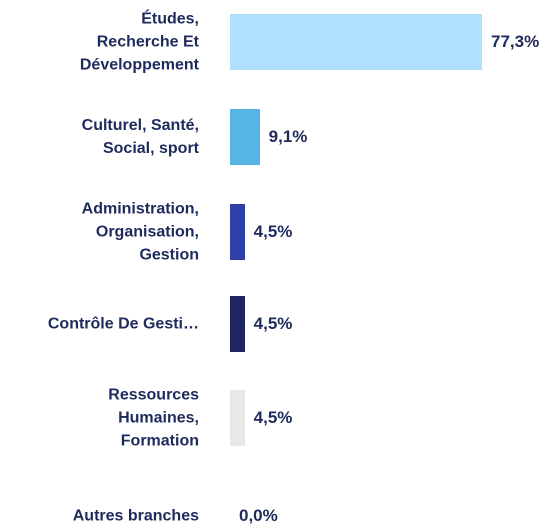 This screenshot has height=530, width=555. What do you see at coordinates (515, 41) in the screenshot?
I see `value-label: 77,3%` at bounding box center [515, 41].